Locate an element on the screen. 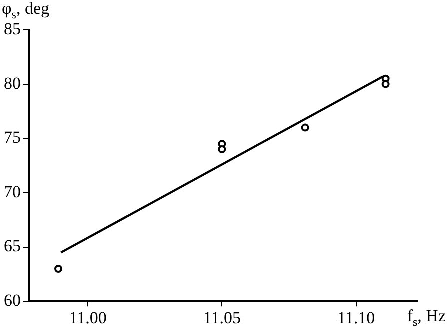 The height and width of the screenshot is (333, 447). x-tick-label: 11.10 is located at coordinates (356, 318).